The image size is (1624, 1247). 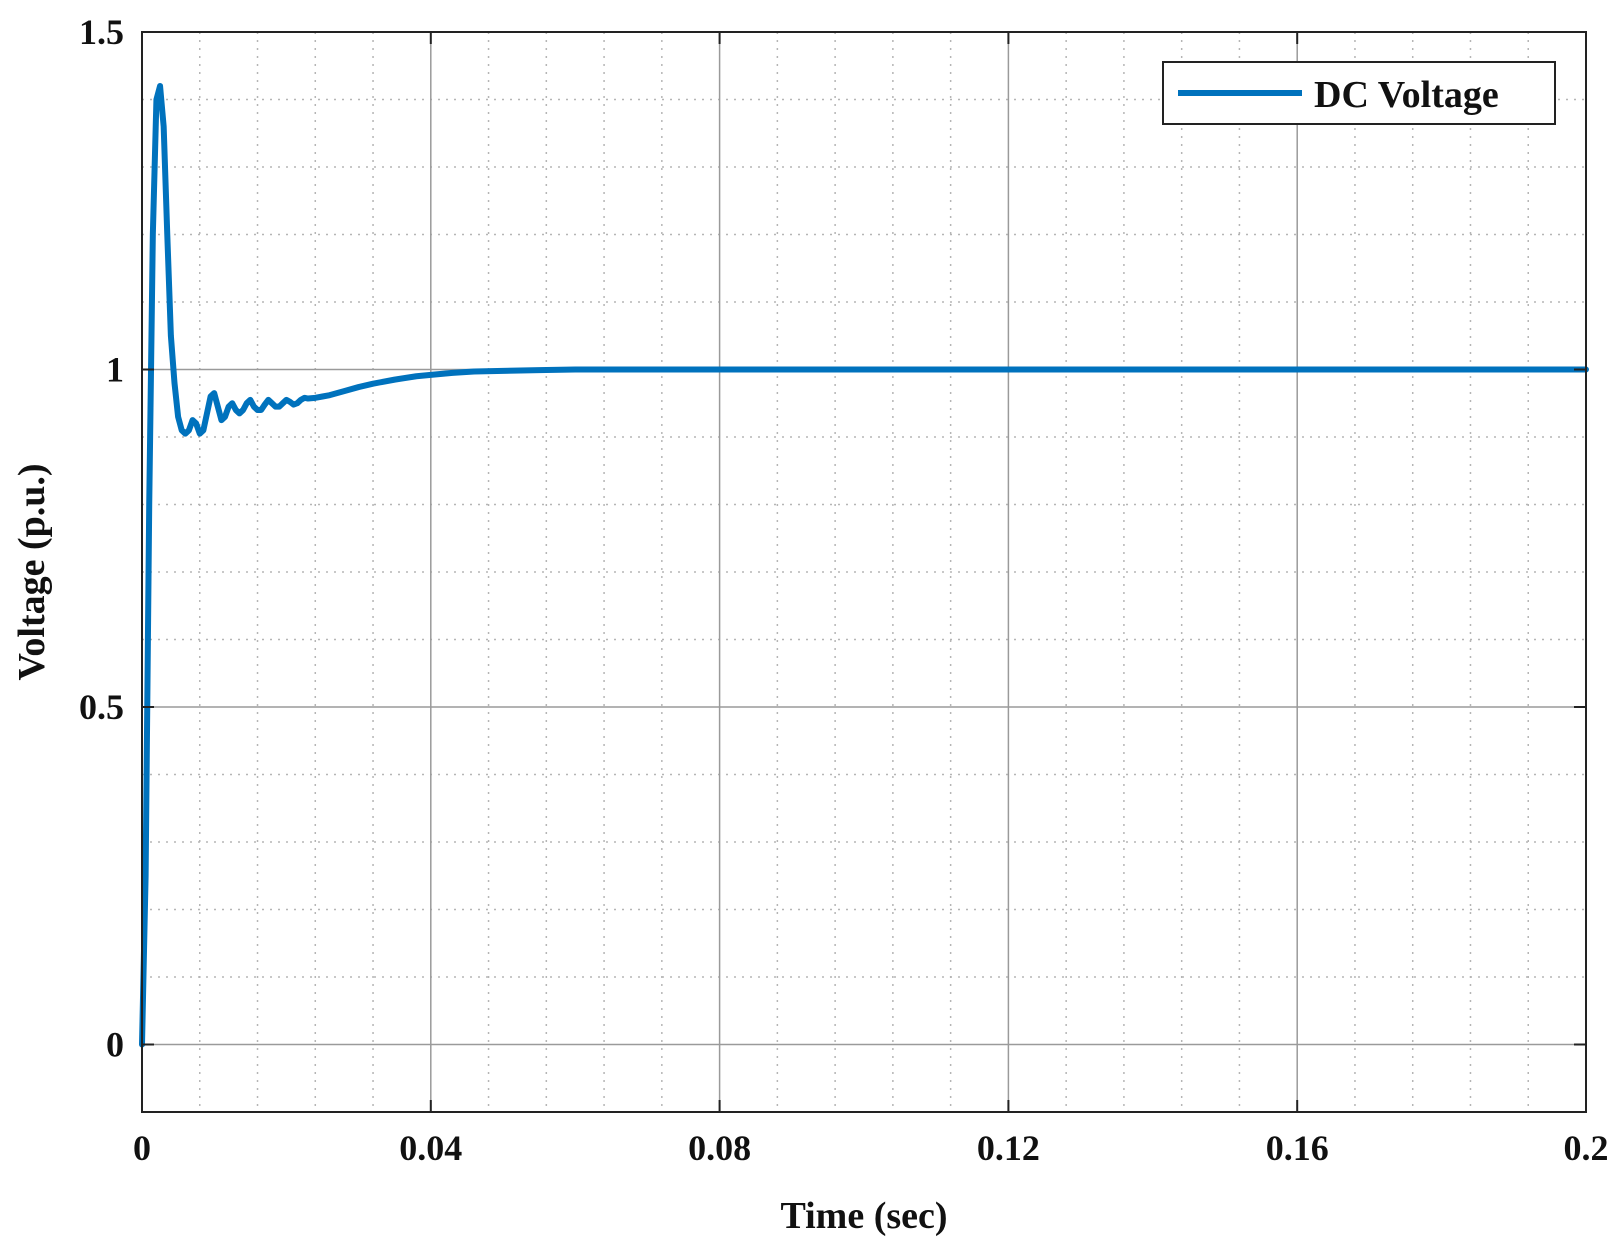 What do you see at coordinates (115, 1045) in the screenshot?
I see `y-tick-label: 0` at bounding box center [115, 1045].